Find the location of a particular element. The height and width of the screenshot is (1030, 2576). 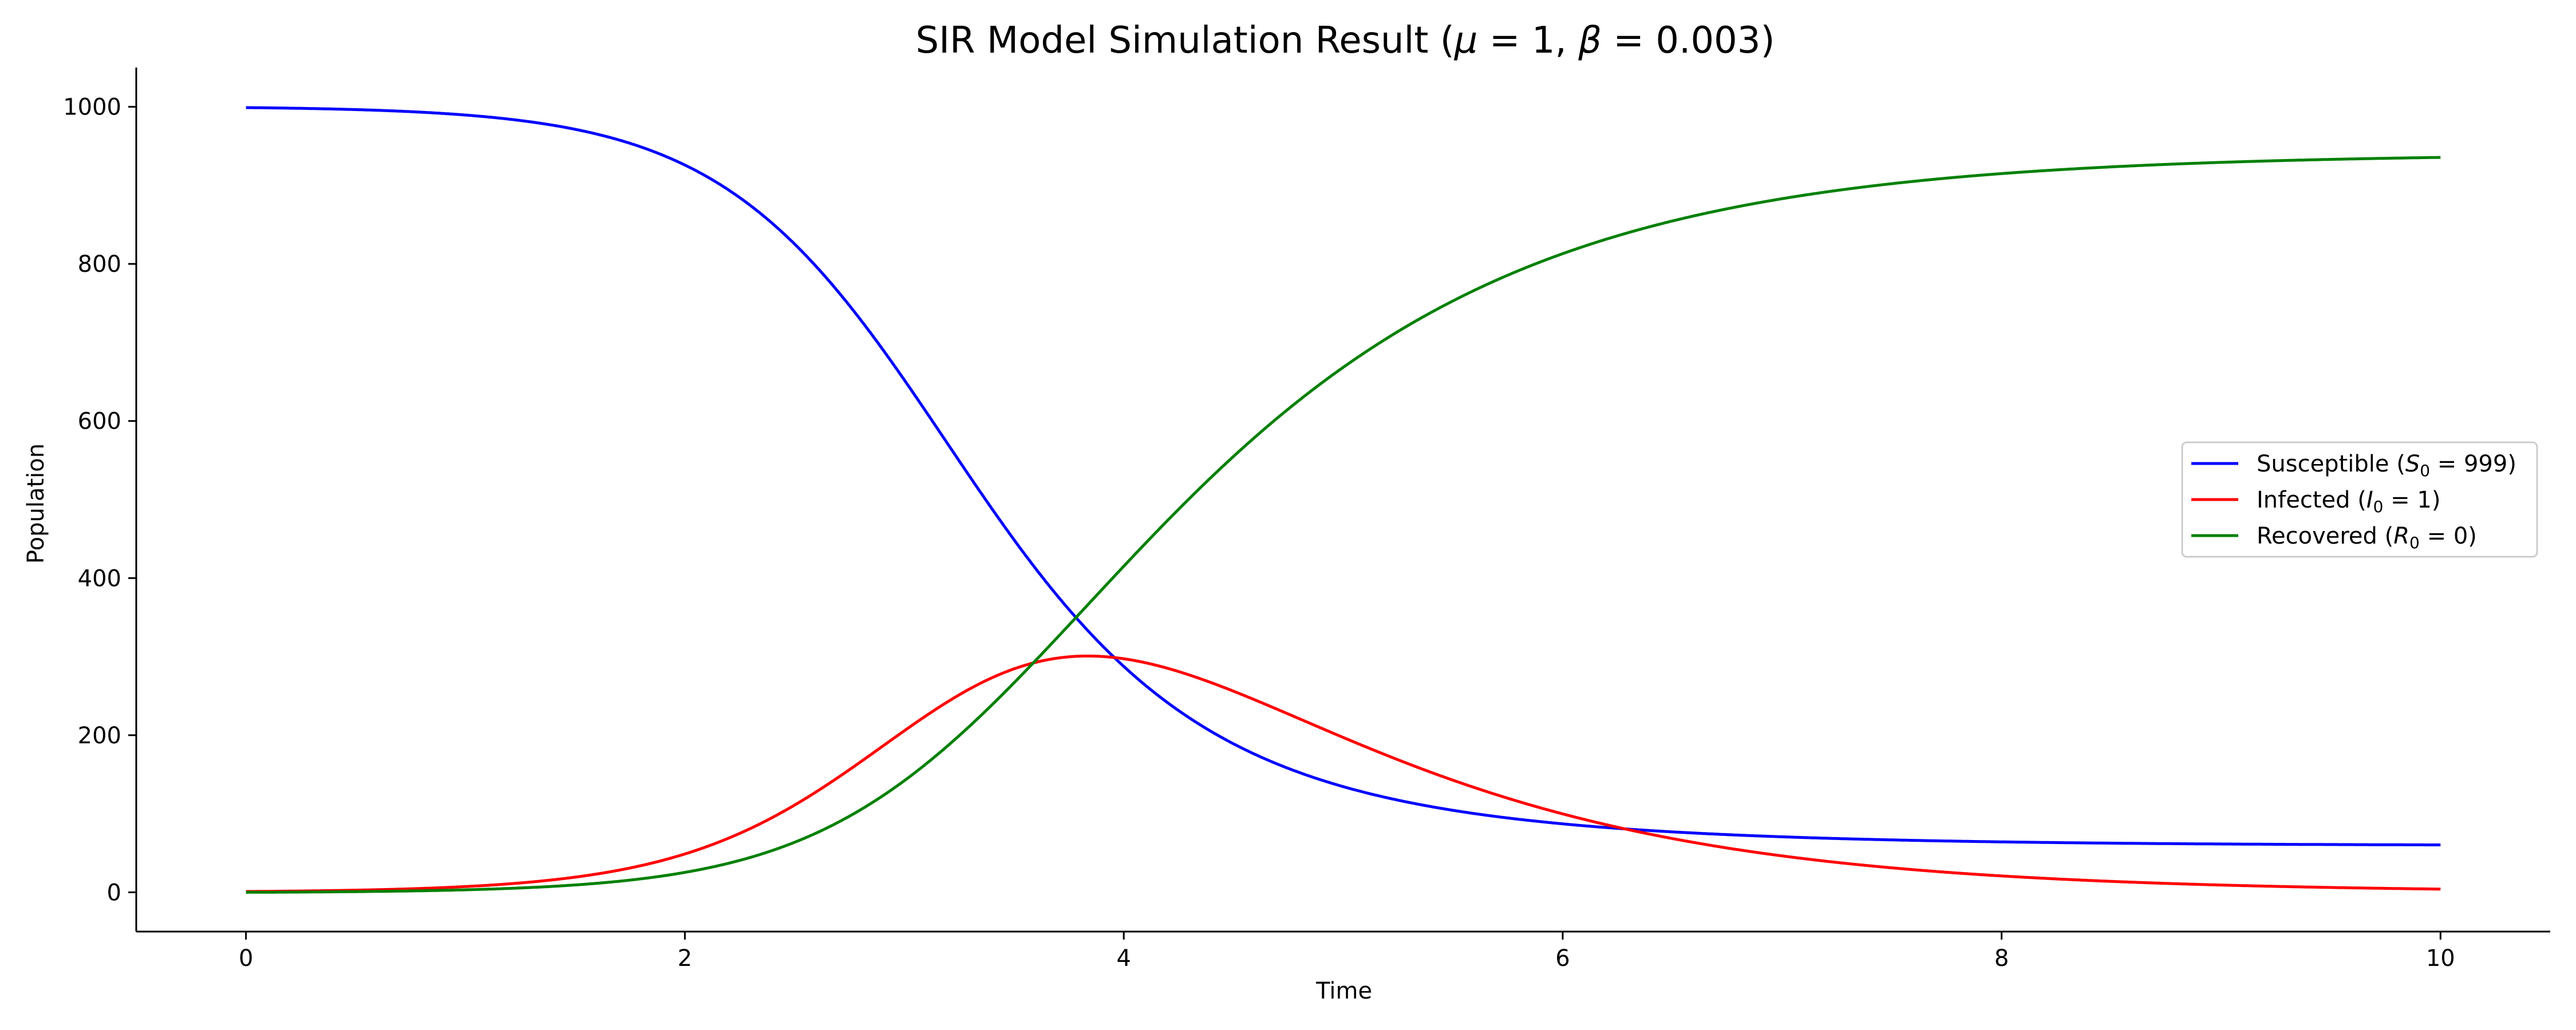

y-tick-label: 800 is located at coordinates (99, 264).